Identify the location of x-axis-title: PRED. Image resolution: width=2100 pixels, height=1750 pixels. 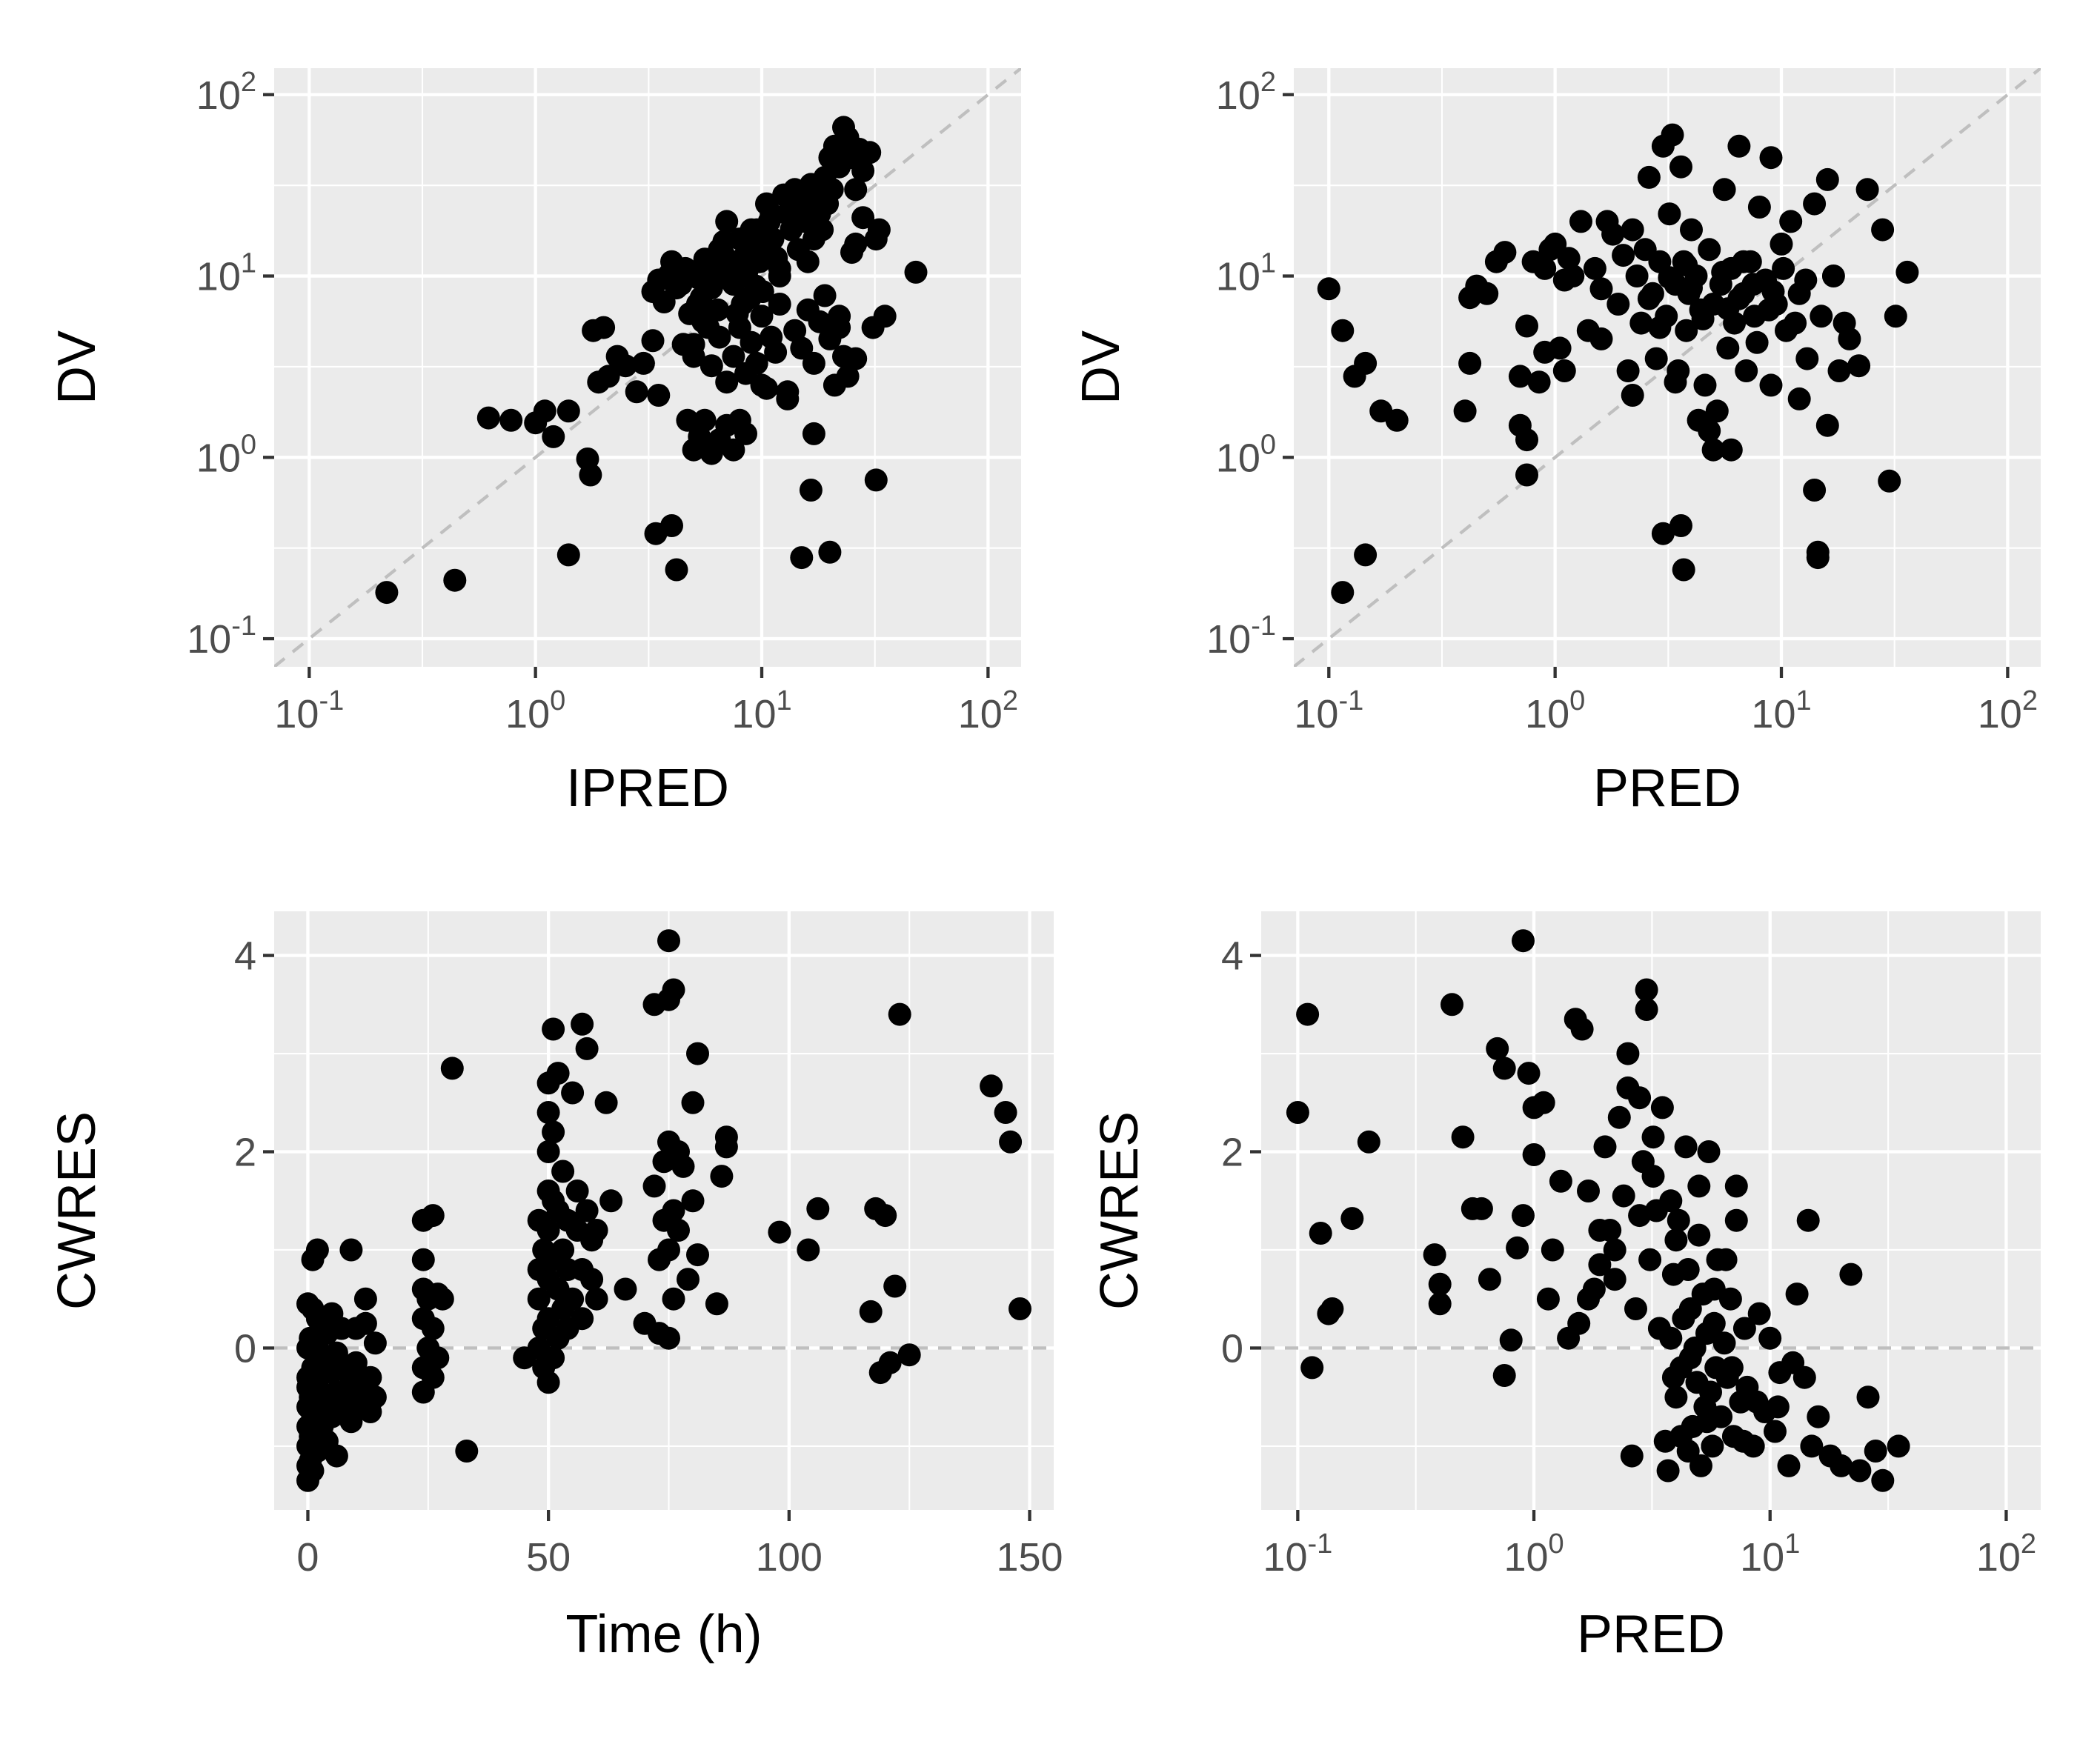
(1667, 788).